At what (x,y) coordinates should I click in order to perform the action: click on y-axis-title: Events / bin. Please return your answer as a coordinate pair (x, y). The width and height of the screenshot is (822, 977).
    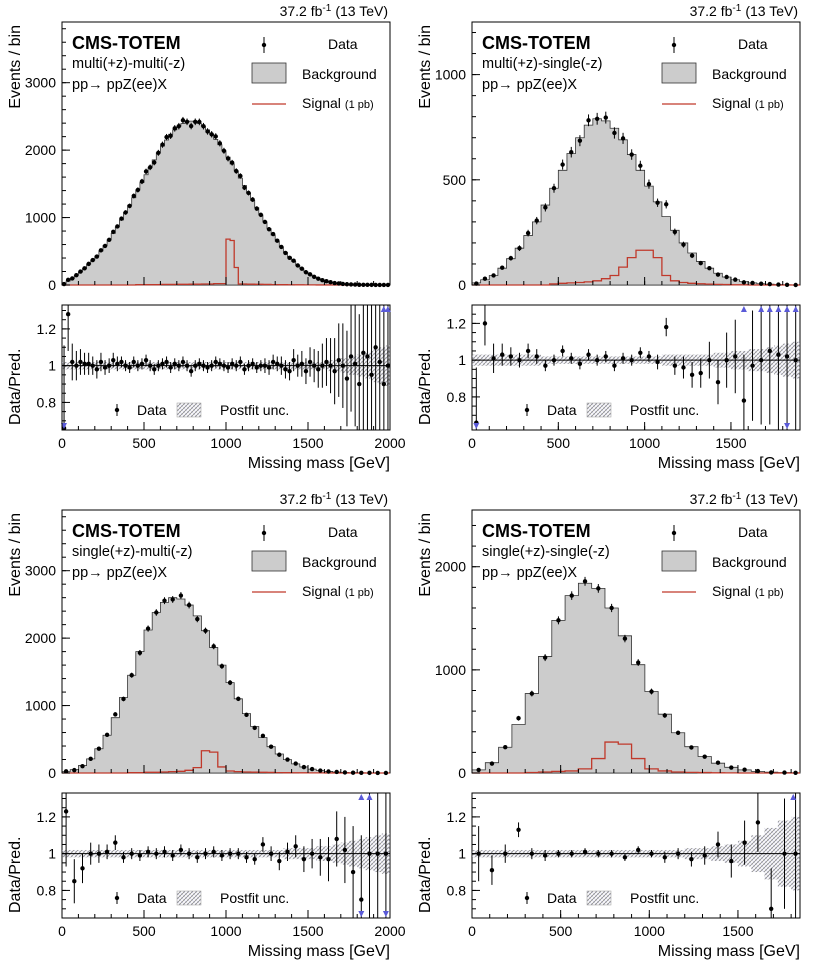
    Looking at the image, I should click on (425, 555).